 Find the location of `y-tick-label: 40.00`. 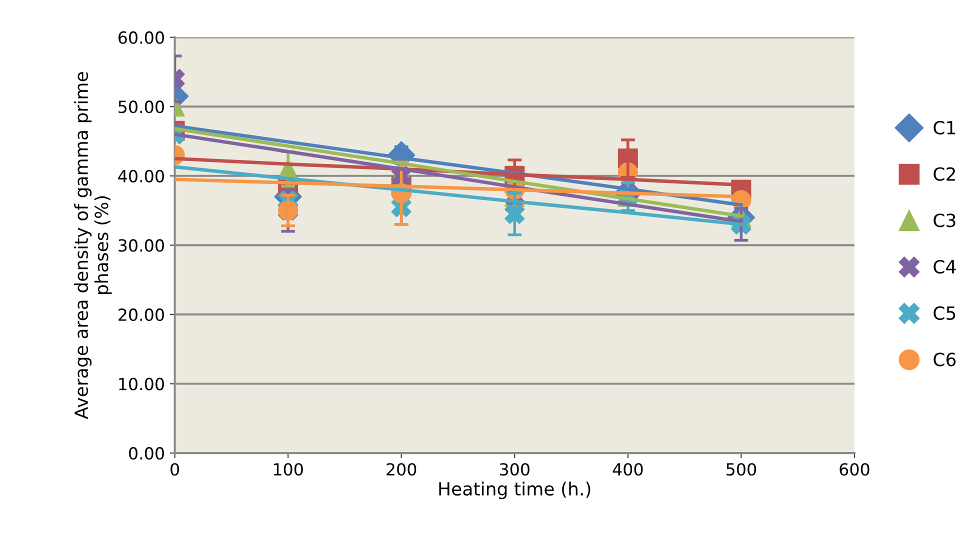

y-tick-label: 40.00 is located at coordinates (141, 176).